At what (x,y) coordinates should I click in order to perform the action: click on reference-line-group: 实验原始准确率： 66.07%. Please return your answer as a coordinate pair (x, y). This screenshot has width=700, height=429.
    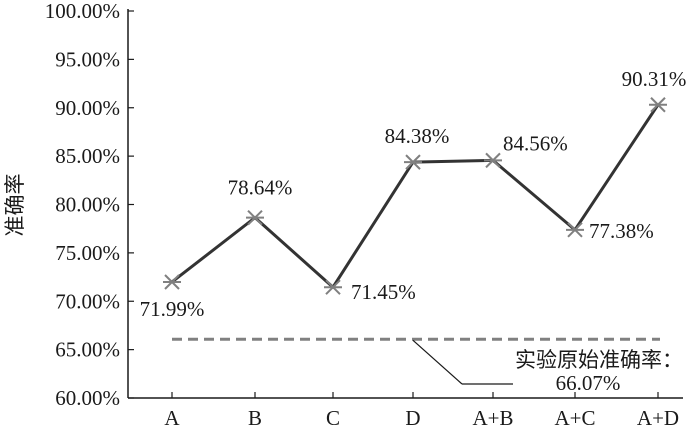
    Looking at the image, I should click on (427, 366).